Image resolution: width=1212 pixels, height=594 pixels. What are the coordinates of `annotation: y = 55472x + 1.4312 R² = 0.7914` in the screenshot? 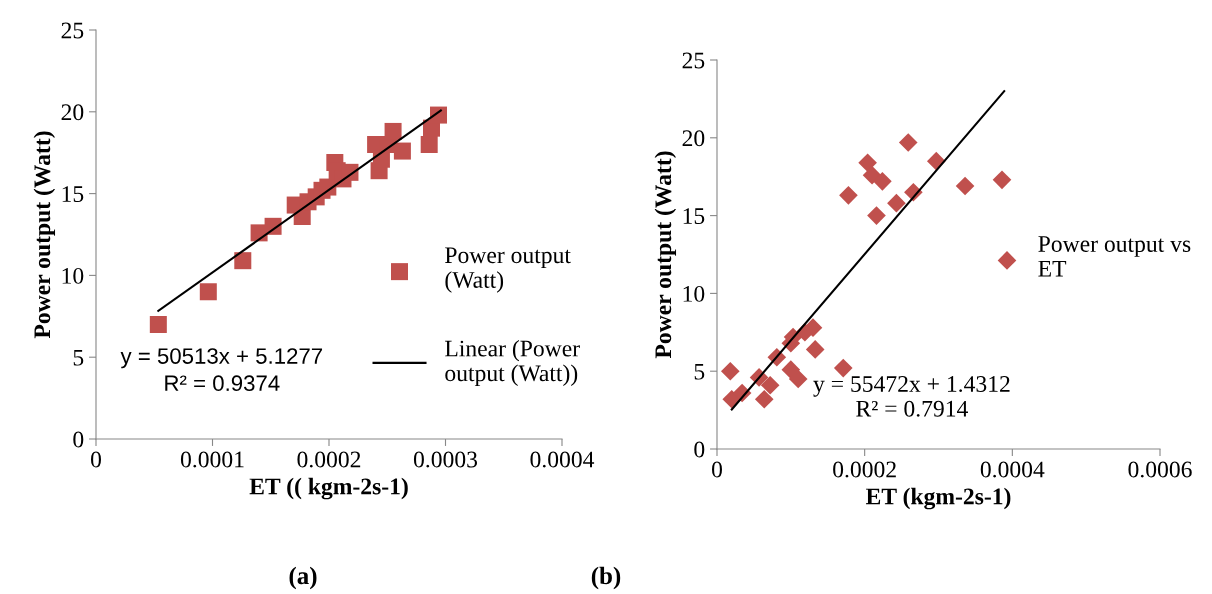 It's located at (911, 396).